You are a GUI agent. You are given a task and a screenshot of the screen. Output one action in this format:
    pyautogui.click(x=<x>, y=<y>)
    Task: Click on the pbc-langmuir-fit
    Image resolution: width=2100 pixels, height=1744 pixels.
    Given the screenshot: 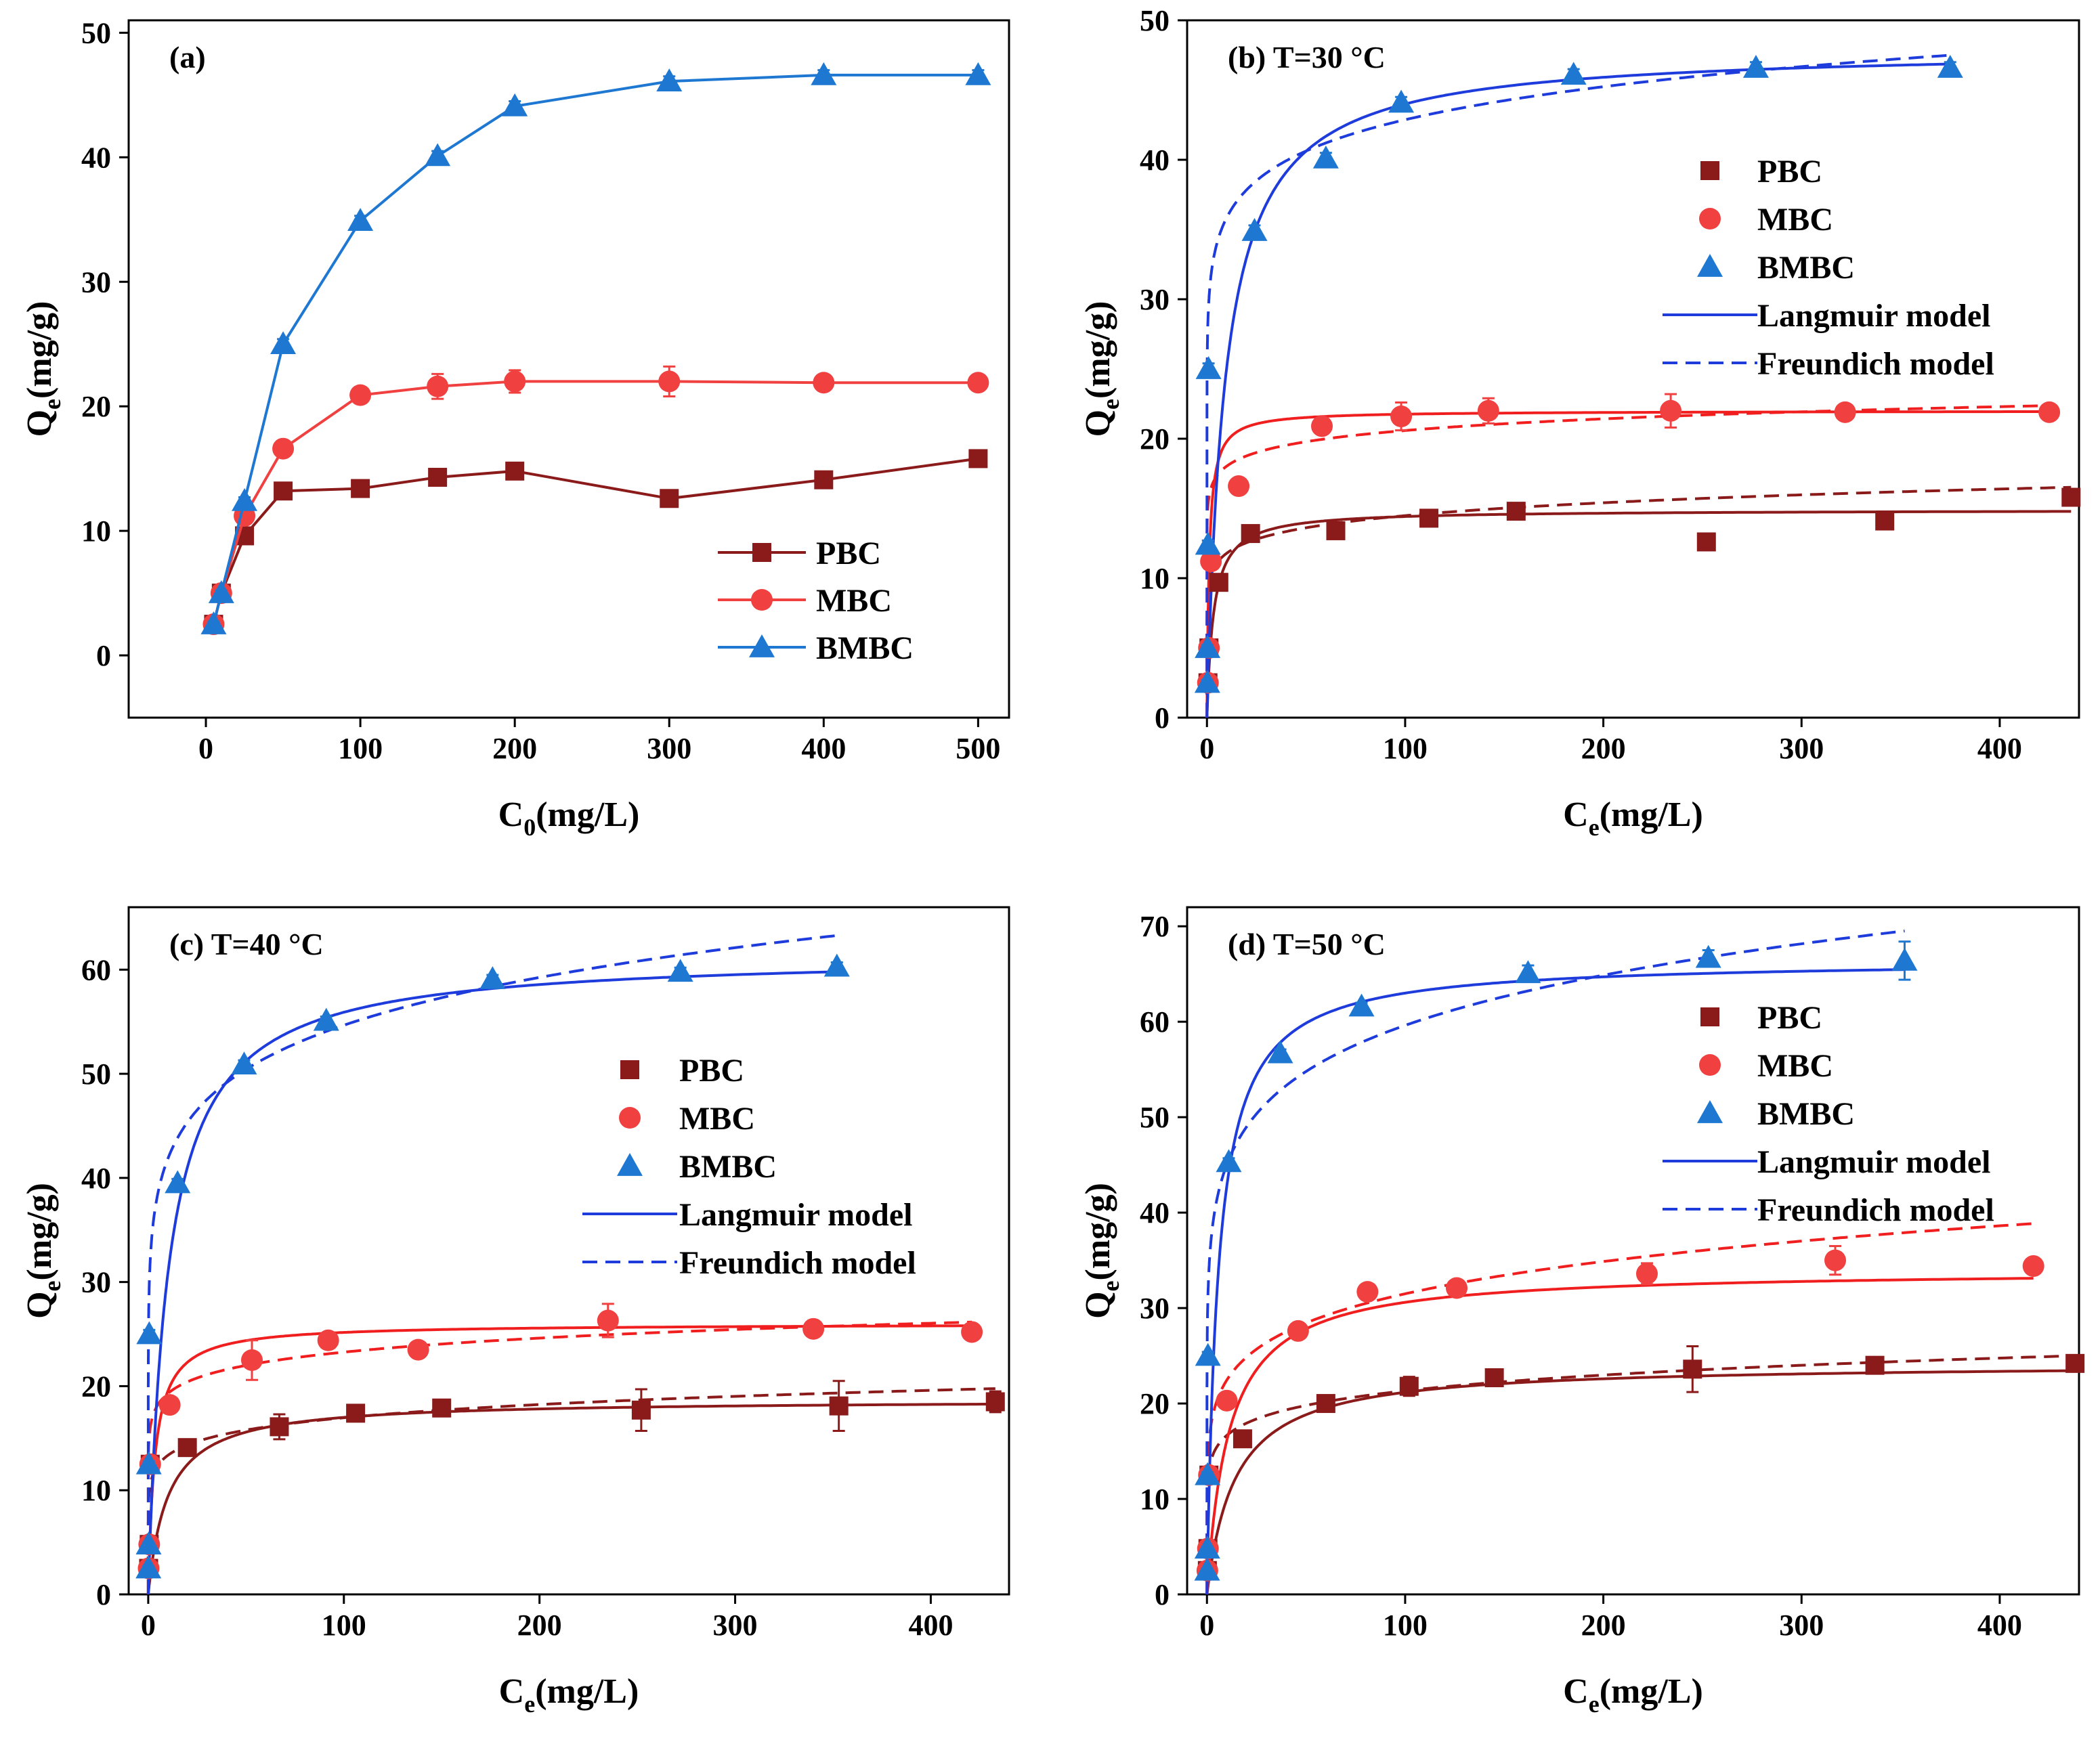 What is the action you would take?
    pyautogui.click(x=1638, y=614)
    